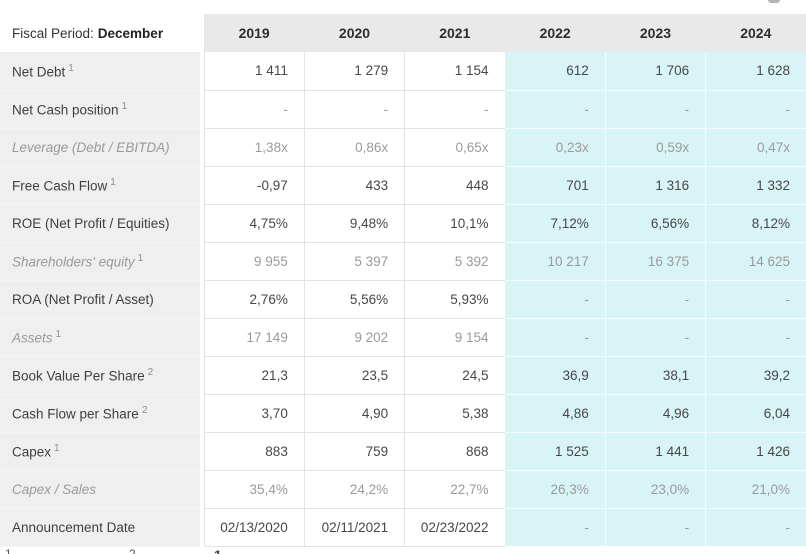 The image size is (806, 554). I want to click on truncated-icon-fragment, so click(774, 1).